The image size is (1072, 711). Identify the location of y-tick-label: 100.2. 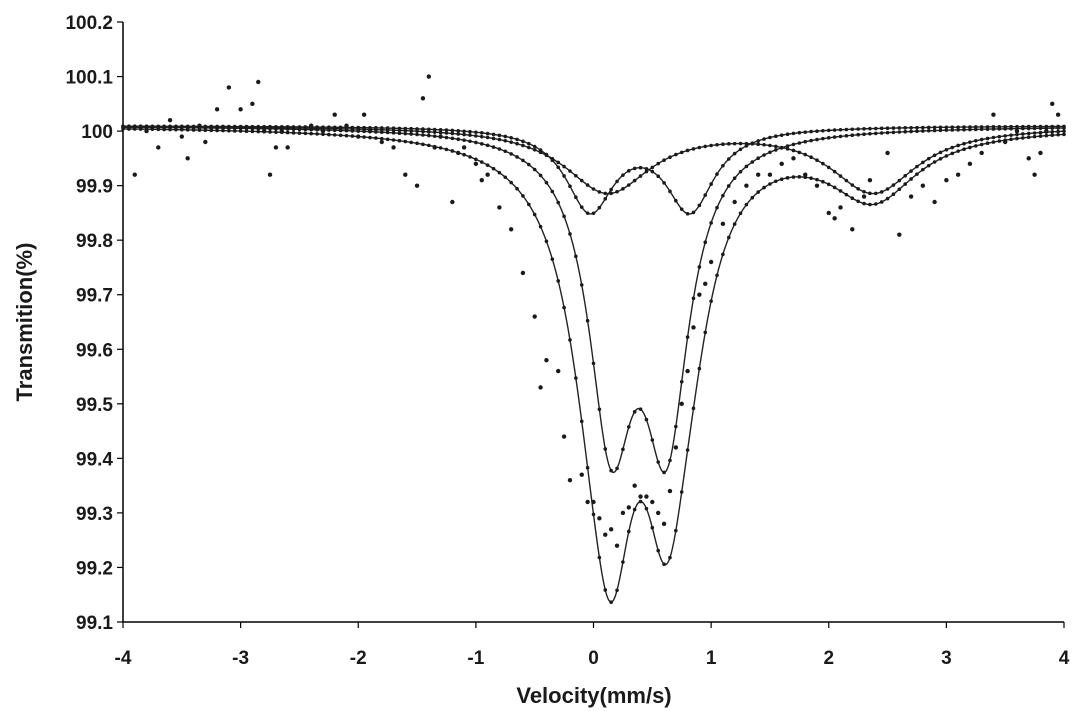
(89, 23).